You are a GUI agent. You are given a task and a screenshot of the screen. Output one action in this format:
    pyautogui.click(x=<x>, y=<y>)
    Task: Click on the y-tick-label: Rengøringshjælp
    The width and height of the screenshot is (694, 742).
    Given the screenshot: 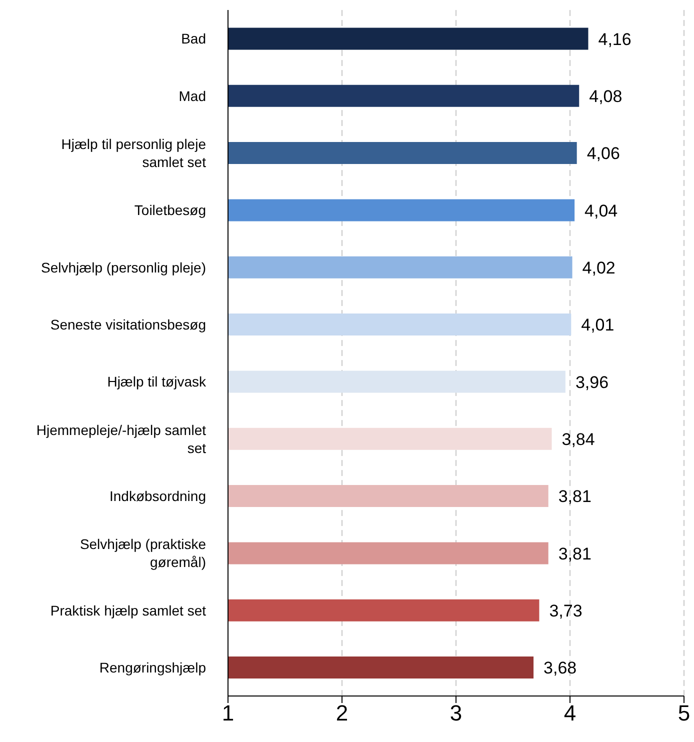 What is the action you would take?
    pyautogui.click(x=152, y=667)
    